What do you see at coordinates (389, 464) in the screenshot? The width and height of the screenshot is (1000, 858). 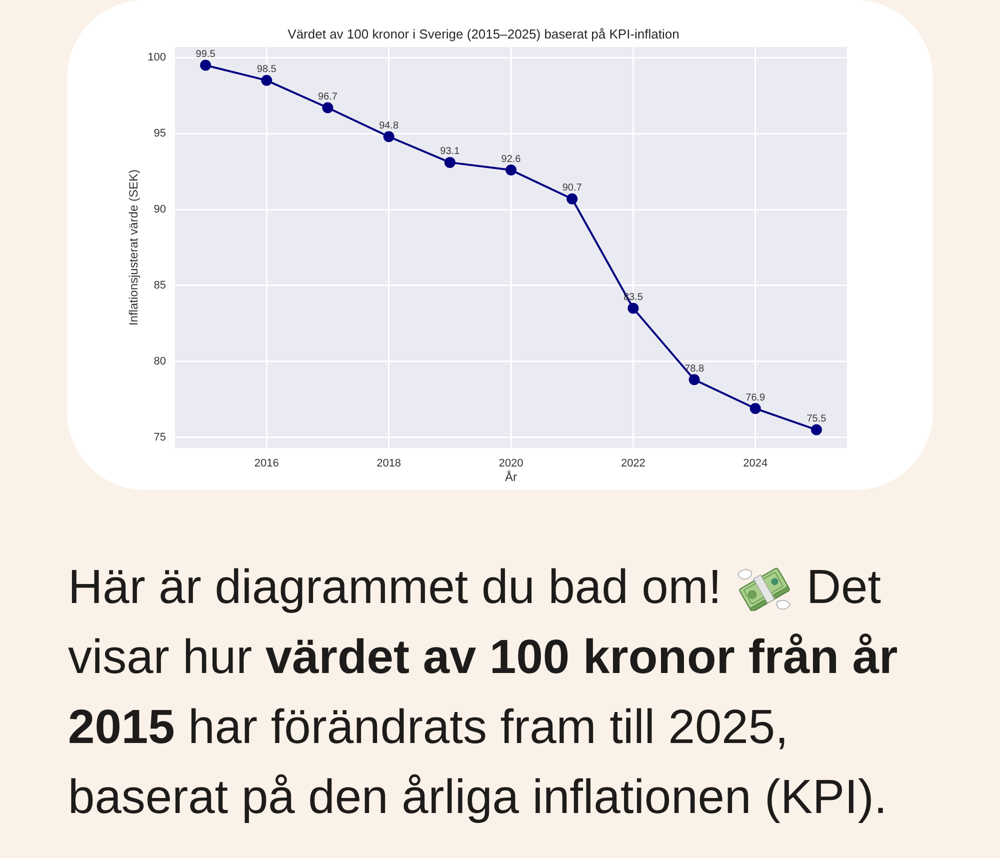 I see `x-tick-label: 2018` at bounding box center [389, 464].